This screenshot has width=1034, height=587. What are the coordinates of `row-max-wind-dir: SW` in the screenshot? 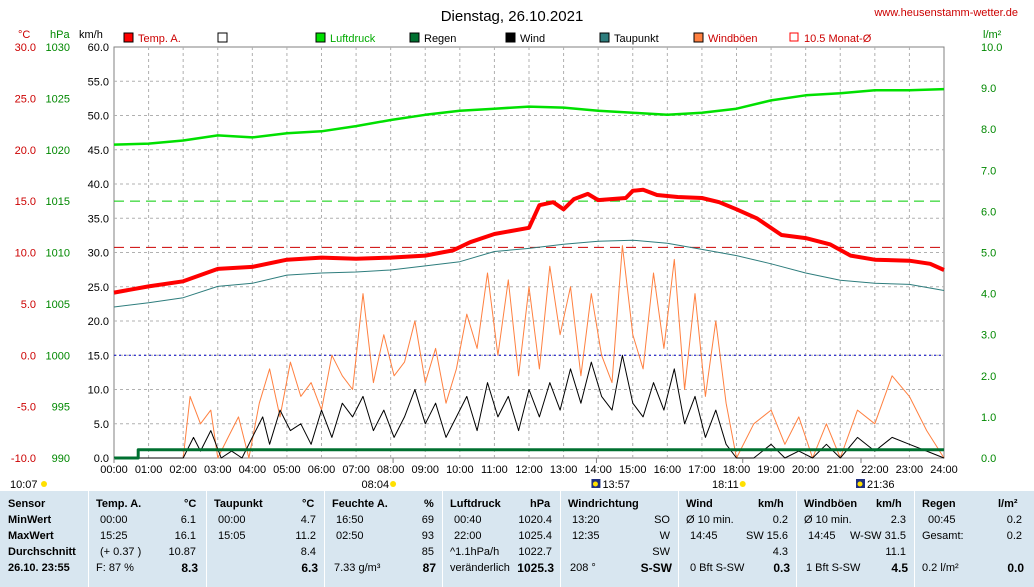 It's located at (755, 536).